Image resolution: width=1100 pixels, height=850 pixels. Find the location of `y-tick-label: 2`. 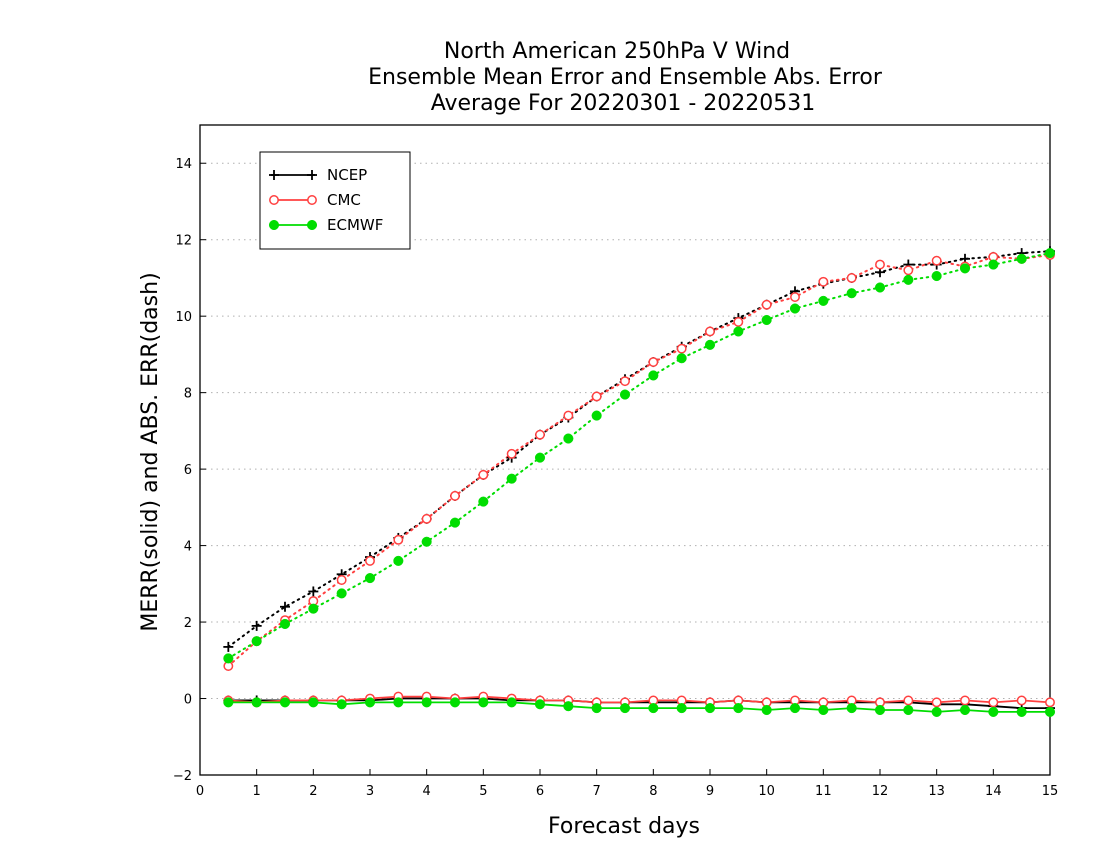

y-tick-label: 2 is located at coordinates (188, 623).